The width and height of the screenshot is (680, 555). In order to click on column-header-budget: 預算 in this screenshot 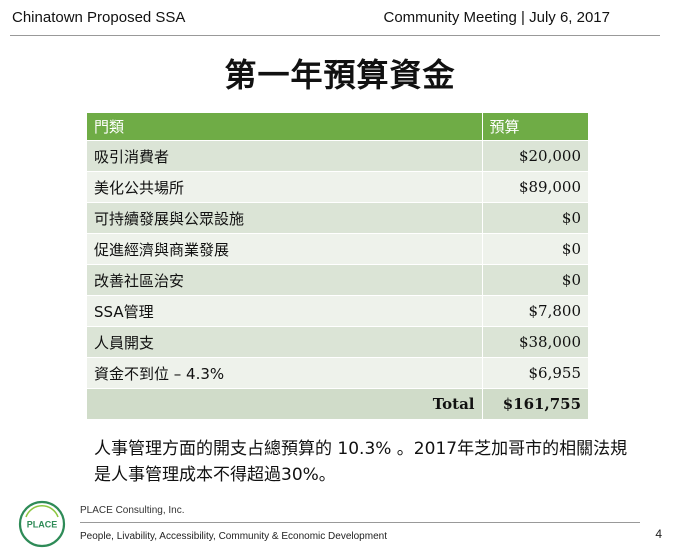, I will do `click(535, 127)`.